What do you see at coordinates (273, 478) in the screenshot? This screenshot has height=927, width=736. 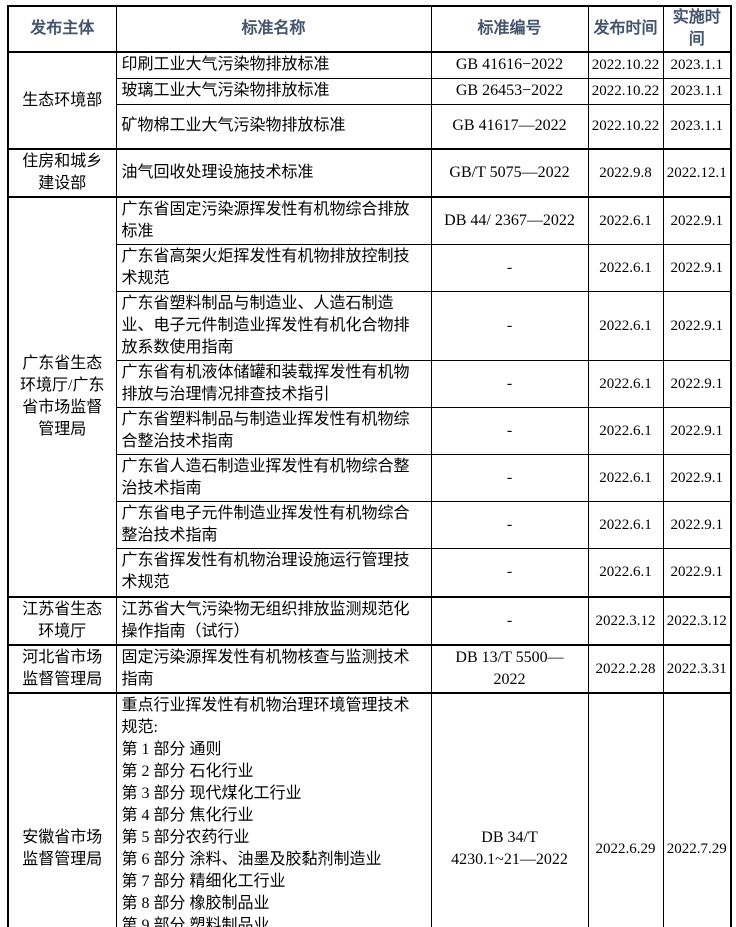 I see `standard-name-cell: 广东省人造石制造业挥发性有机物综合整治技术指南` at bounding box center [273, 478].